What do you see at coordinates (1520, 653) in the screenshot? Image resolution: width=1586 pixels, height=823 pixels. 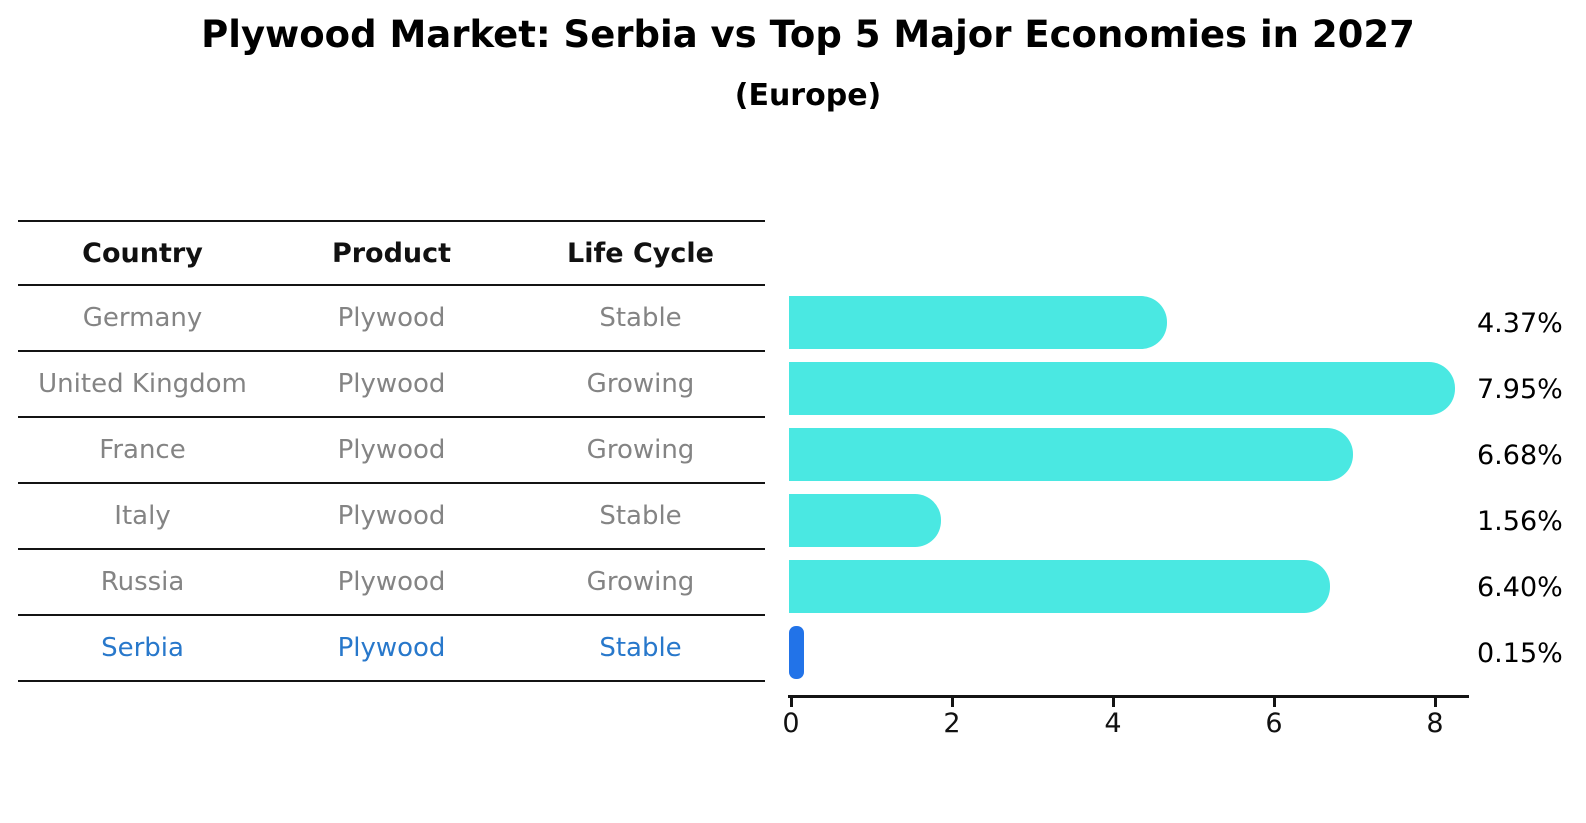 I see `value-label: 0.15%` at bounding box center [1520, 653].